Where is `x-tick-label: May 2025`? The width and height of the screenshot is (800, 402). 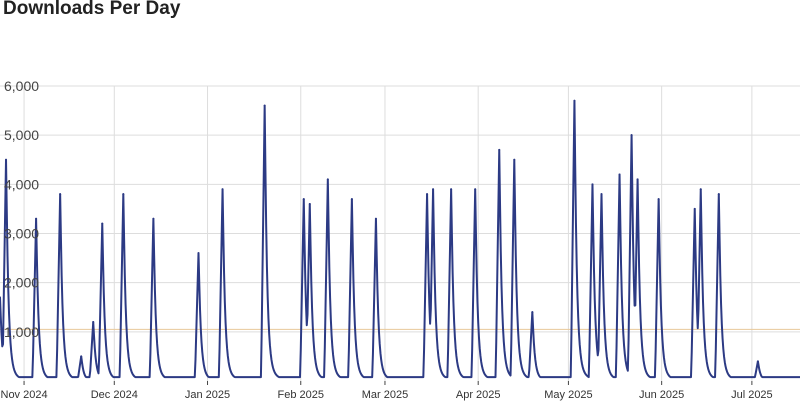 x-tick-label: May 2025 is located at coordinates (568, 395).